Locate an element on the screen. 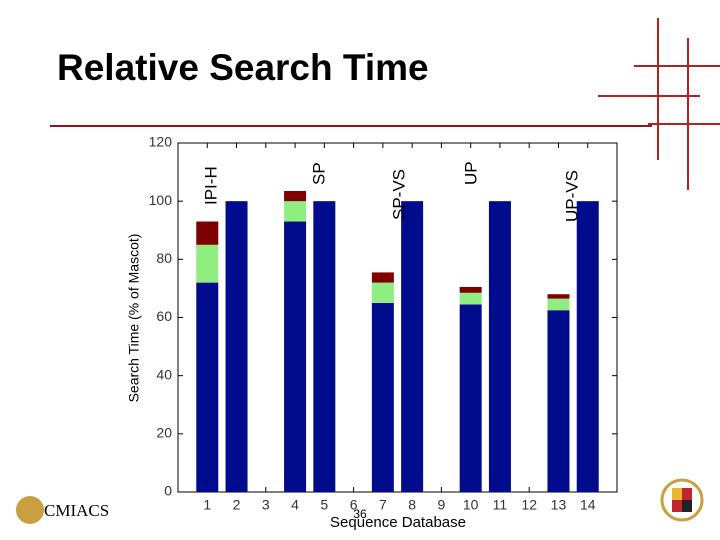  x-tick-label: 3 is located at coordinates (266, 505).